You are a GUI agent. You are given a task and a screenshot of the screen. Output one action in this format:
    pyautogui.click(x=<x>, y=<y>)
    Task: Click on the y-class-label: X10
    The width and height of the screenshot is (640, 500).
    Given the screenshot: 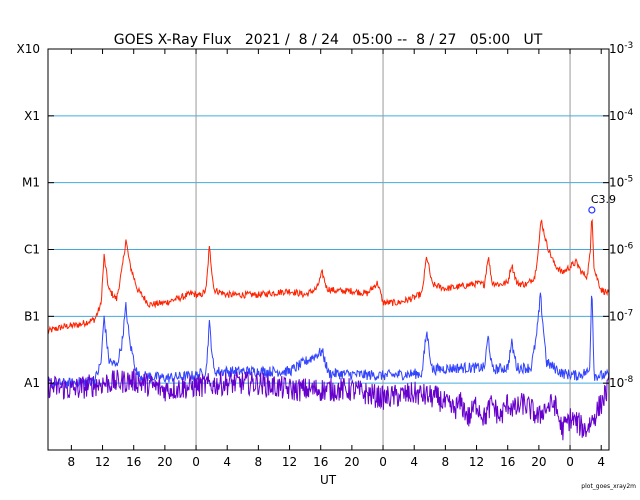 What is the action you would take?
    pyautogui.click(x=29, y=49)
    